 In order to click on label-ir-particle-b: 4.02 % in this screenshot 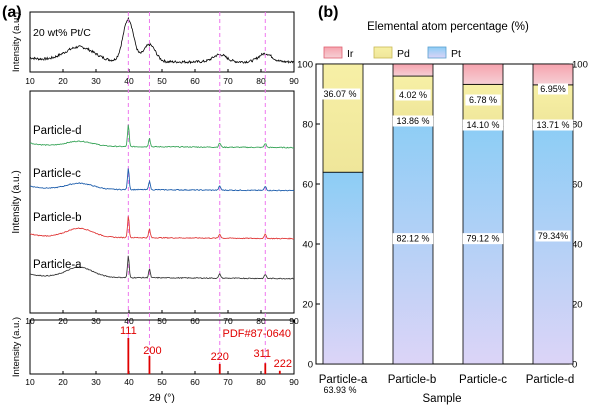, I will do `click(413, 95)`.